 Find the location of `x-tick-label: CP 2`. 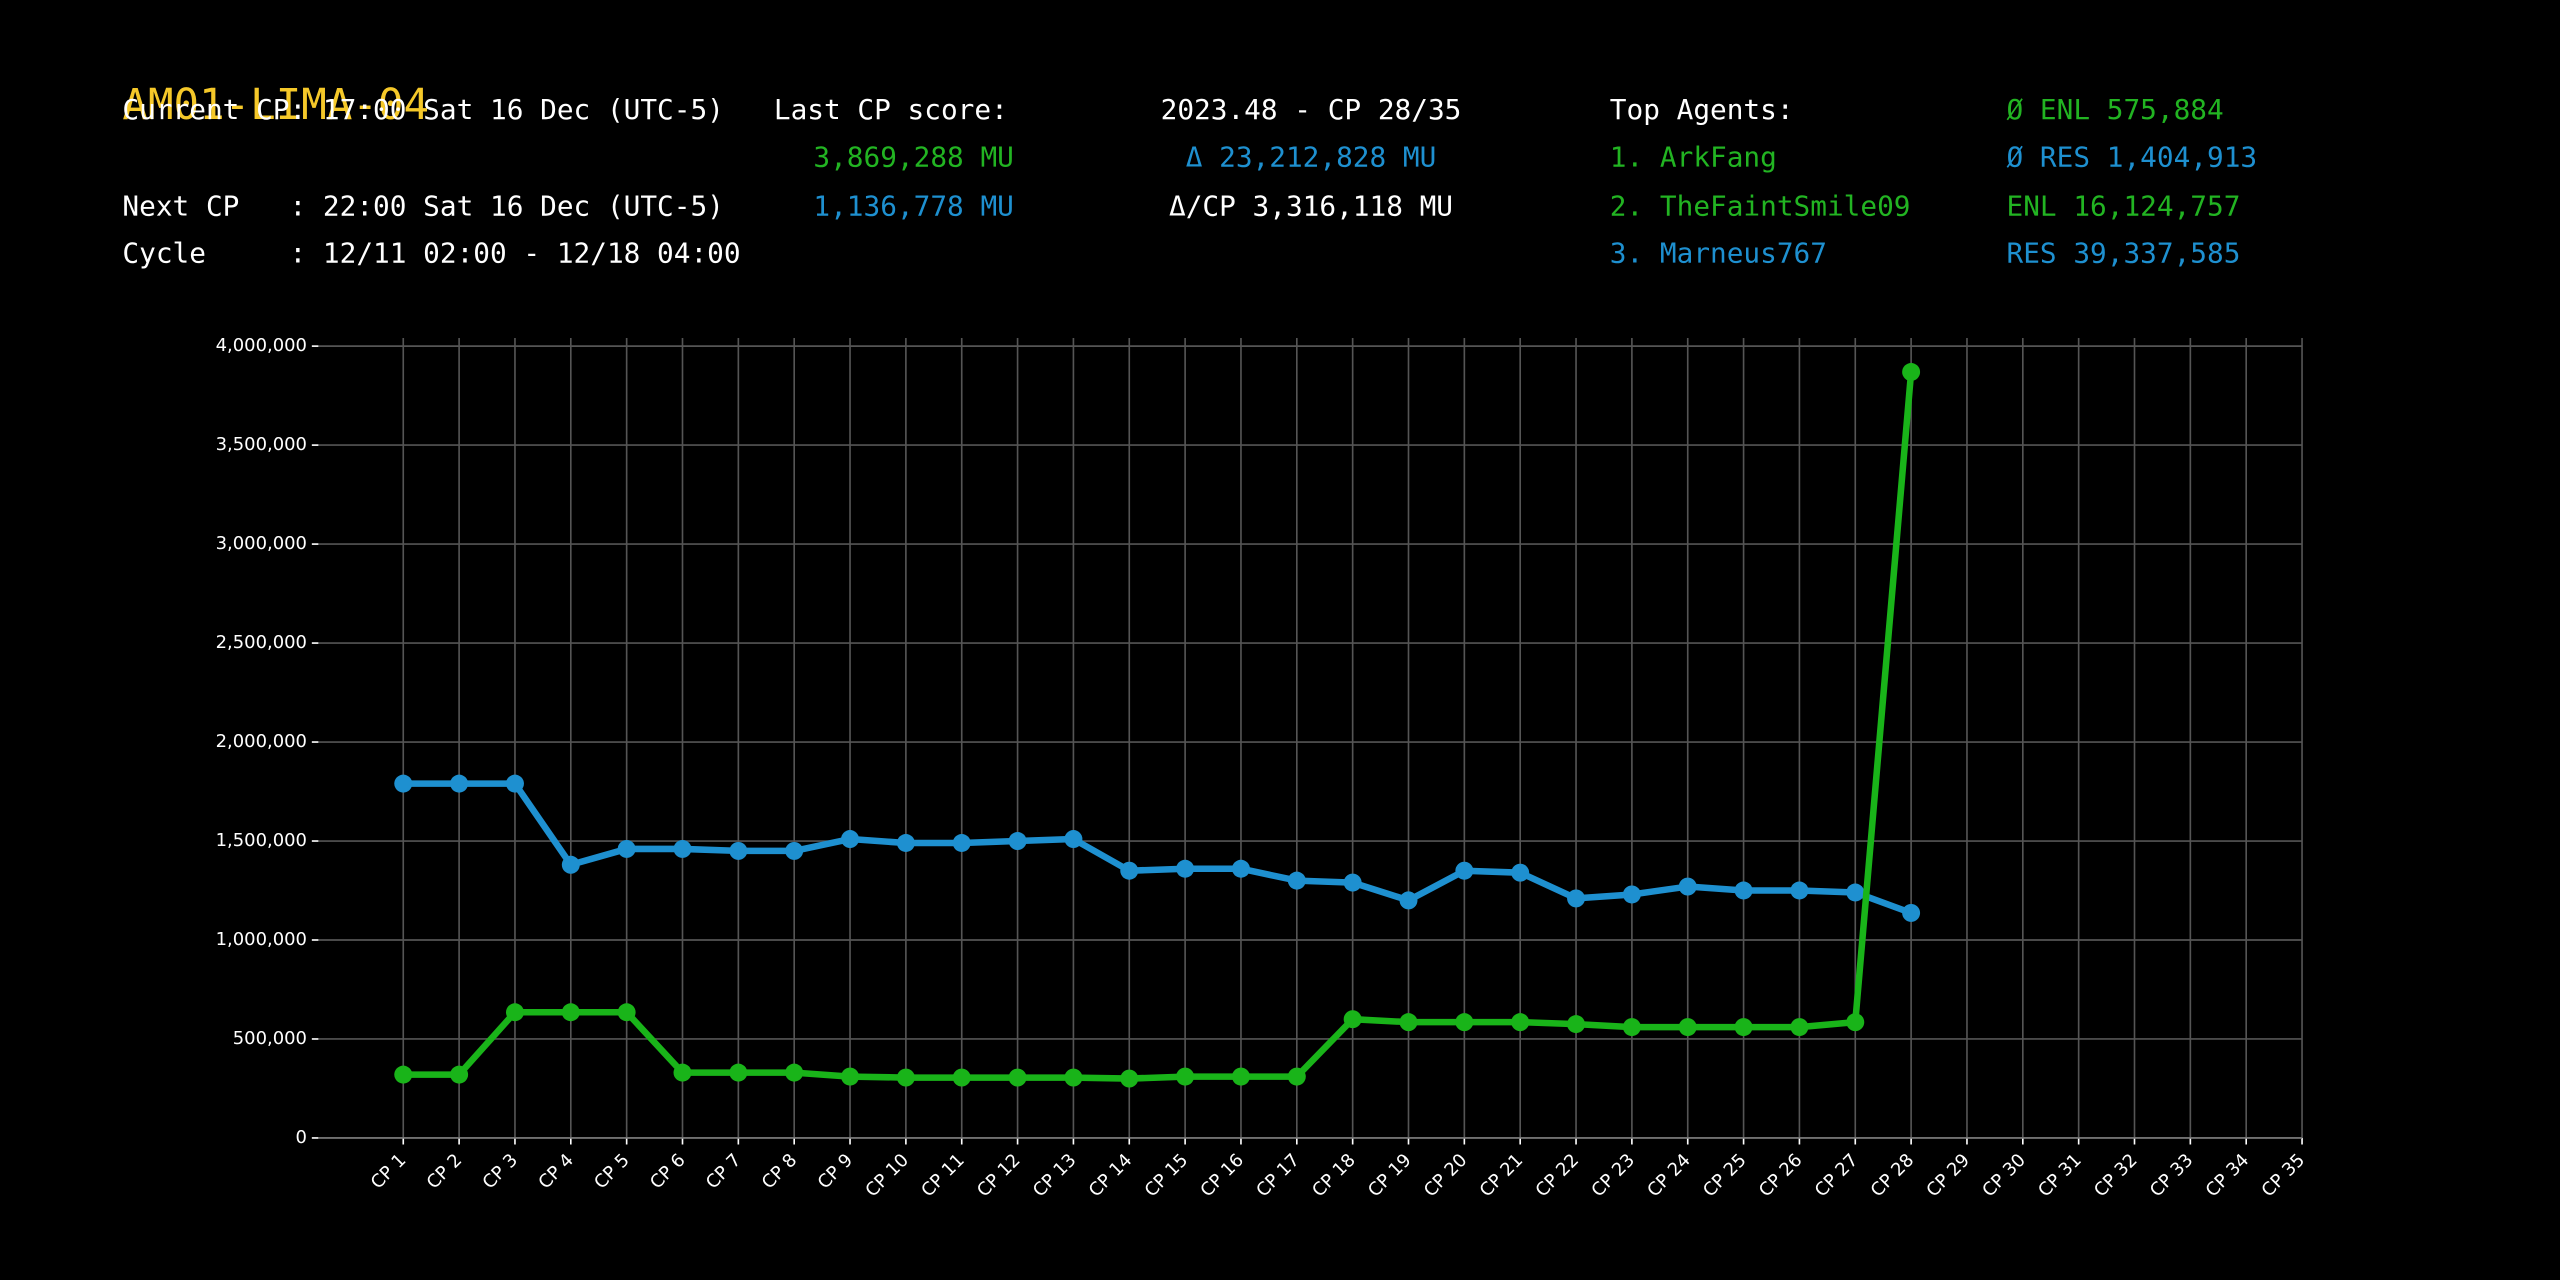

x-tick-label: CP 2 is located at coordinates (444, 1171).